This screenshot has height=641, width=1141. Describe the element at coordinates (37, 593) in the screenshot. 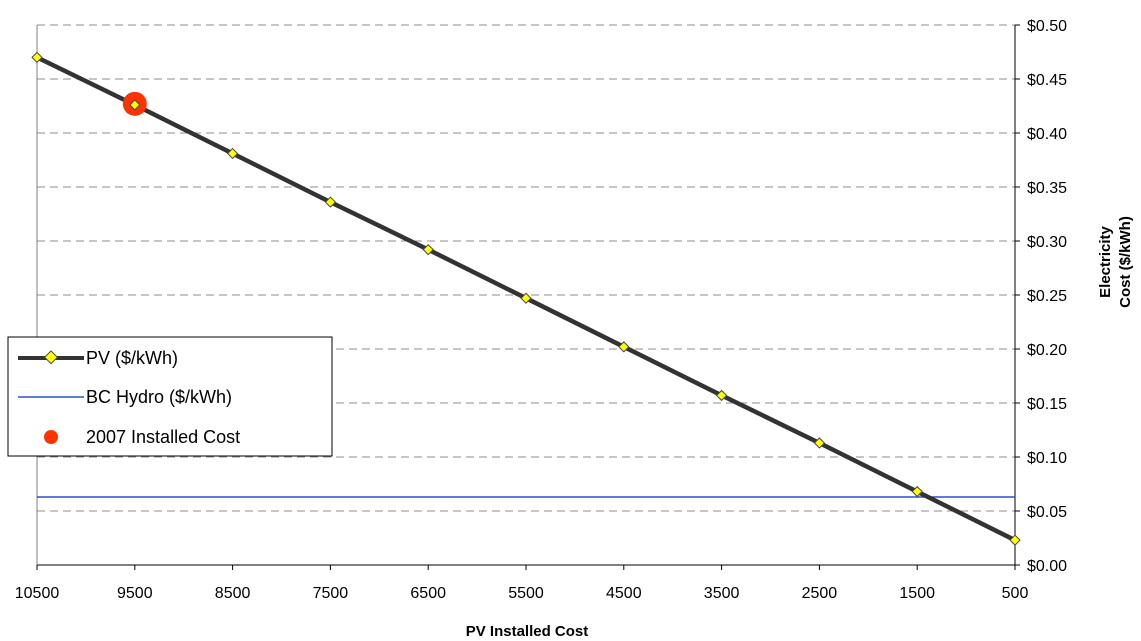

I see `x-tick-label-0: 10500` at that location.